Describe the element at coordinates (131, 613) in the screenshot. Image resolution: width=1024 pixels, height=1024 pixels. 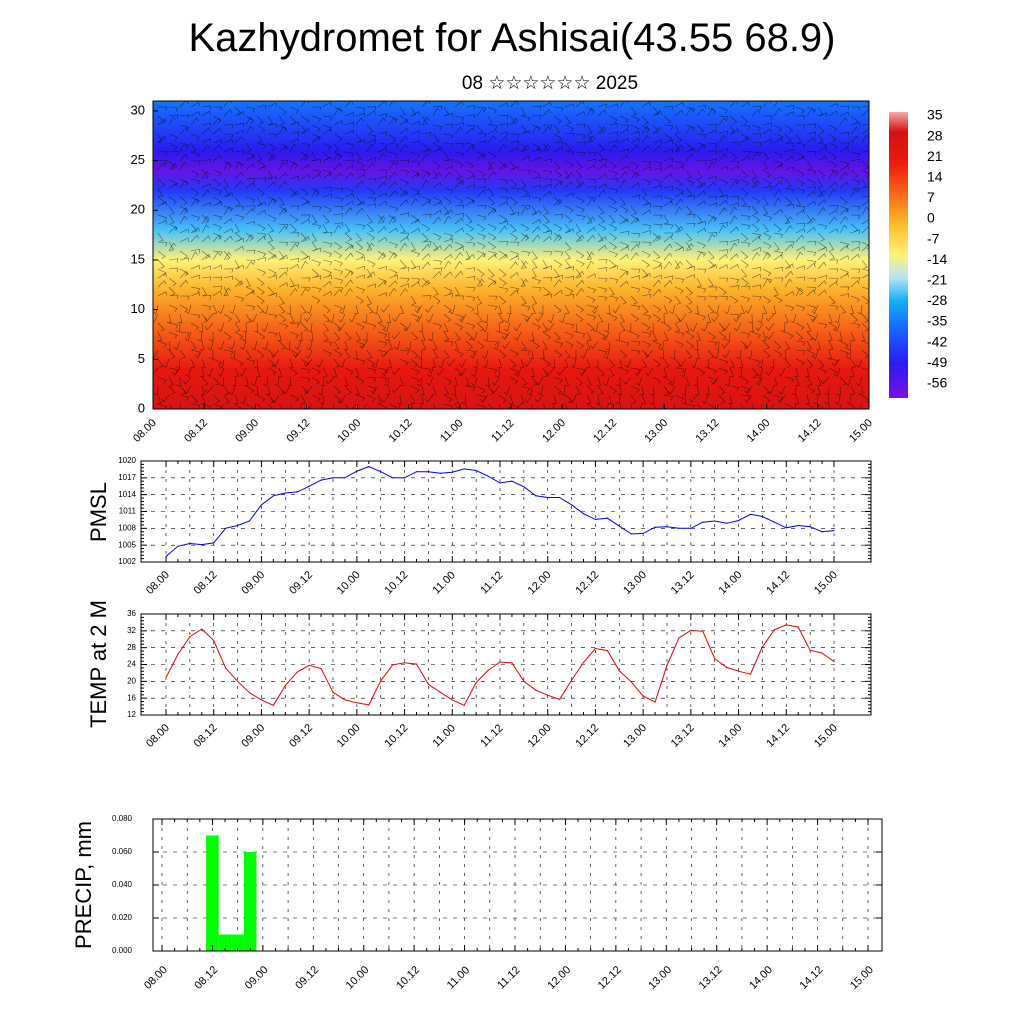
I see `y-tick-label: 36` at that location.